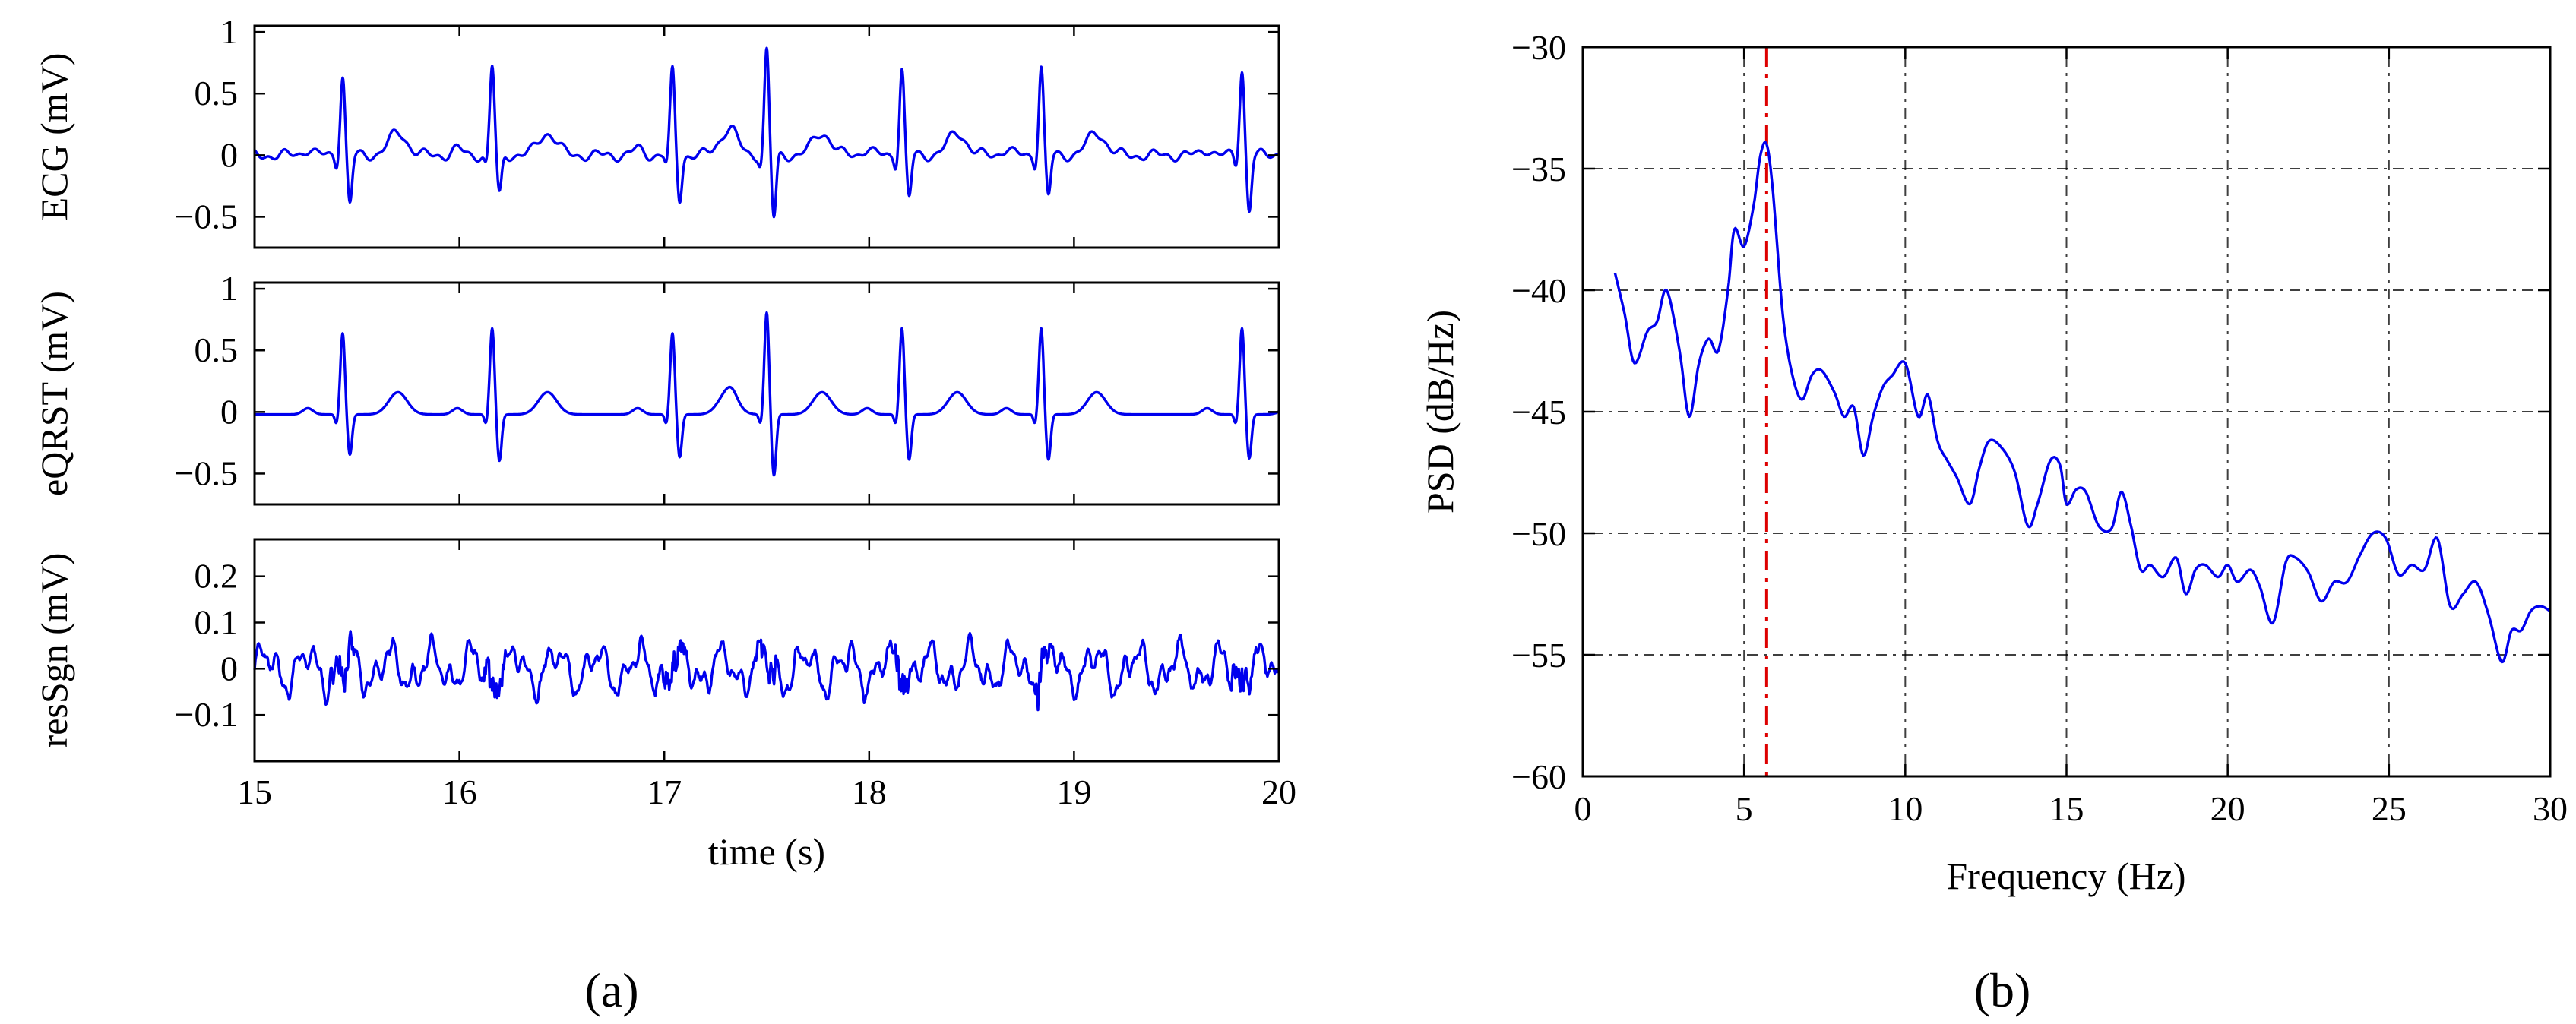 The height and width of the screenshot is (1024, 2576). Describe the element at coordinates (870, 792) in the screenshot. I see `x-tick-label: 18` at that location.